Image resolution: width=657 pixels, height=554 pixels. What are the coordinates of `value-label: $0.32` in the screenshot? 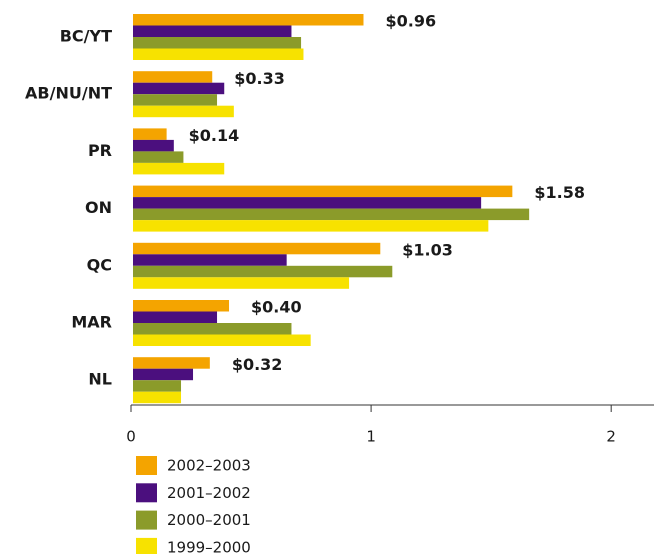 It's located at (257, 364).